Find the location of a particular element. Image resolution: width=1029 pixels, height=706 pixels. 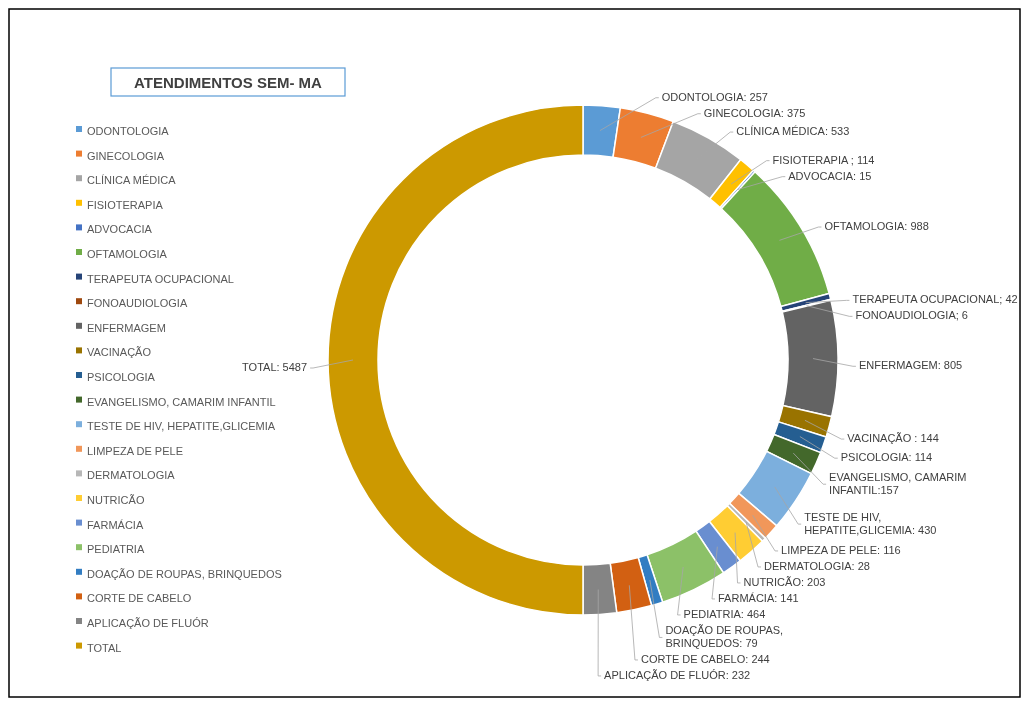

legend-label: FARMÁCIA is located at coordinates (115, 524).